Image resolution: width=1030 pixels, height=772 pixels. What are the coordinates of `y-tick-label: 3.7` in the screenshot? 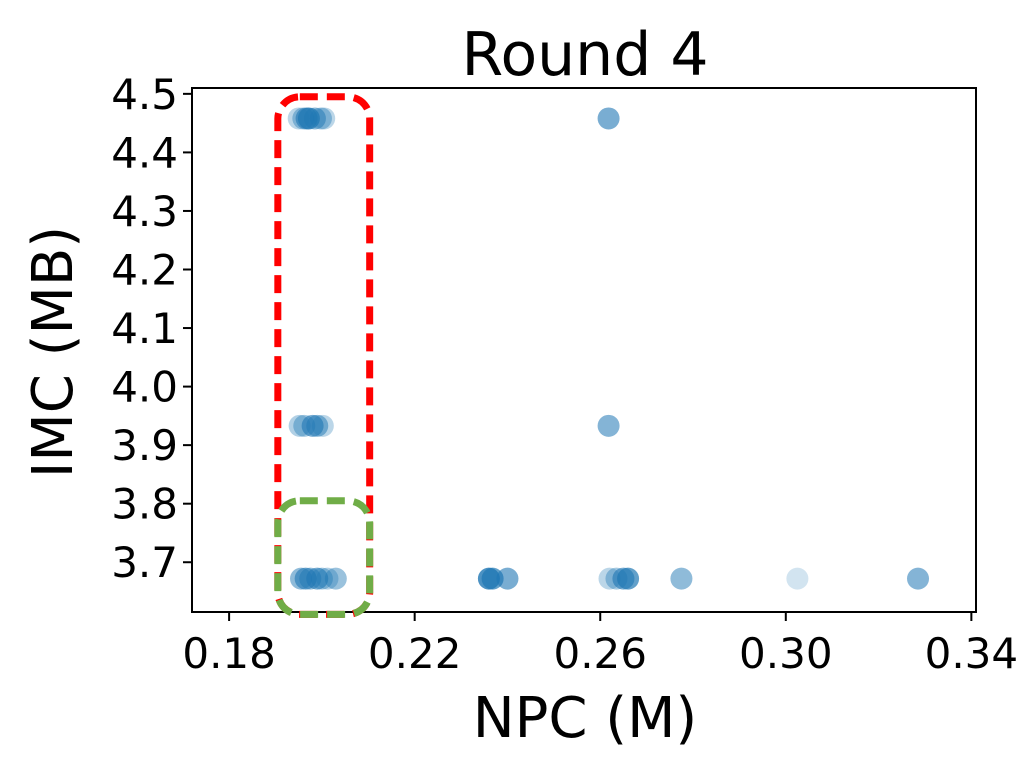 It's located at (144, 562).